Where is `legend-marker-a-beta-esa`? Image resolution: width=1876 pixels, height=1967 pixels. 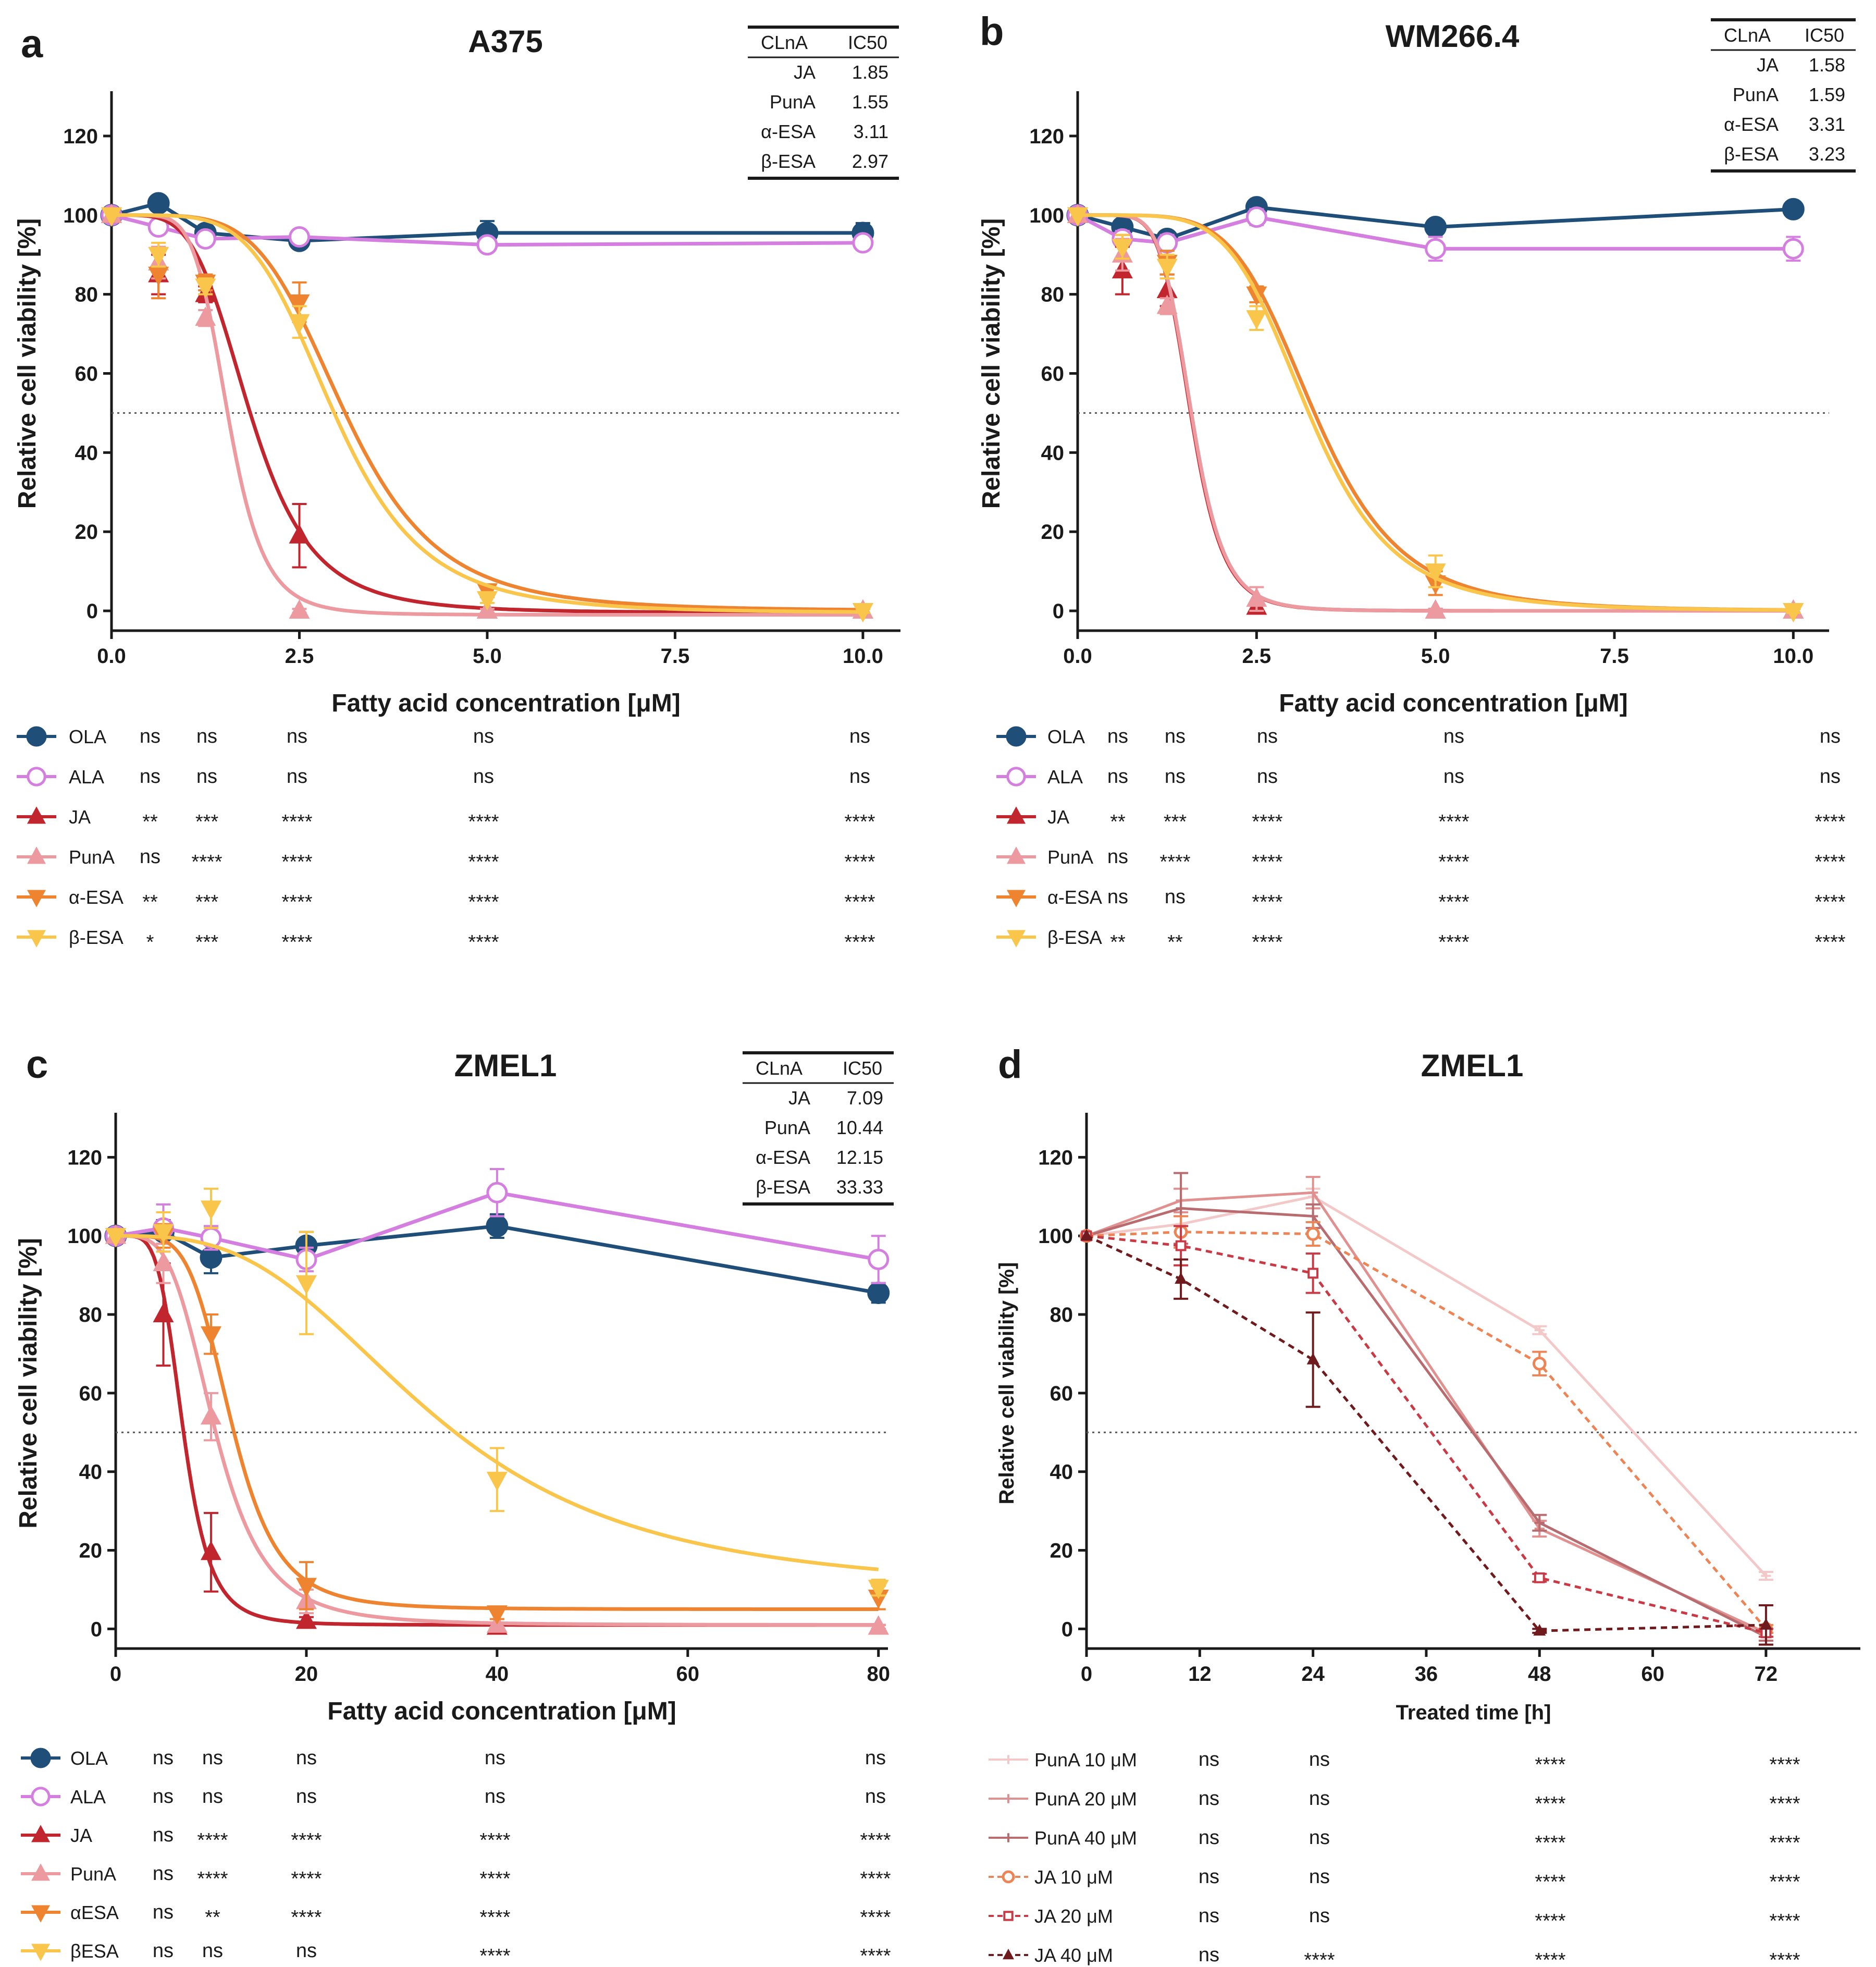 legend-marker-a-beta-esa is located at coordinates (36, 939).